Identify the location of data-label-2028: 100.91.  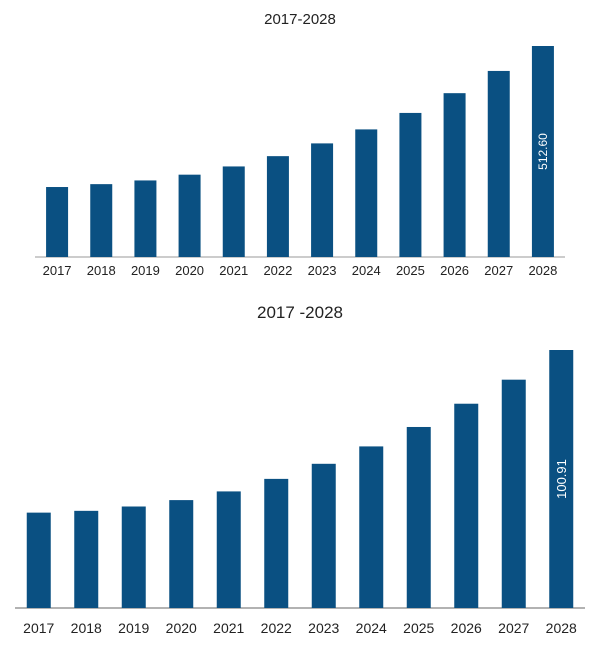
(561, 479).